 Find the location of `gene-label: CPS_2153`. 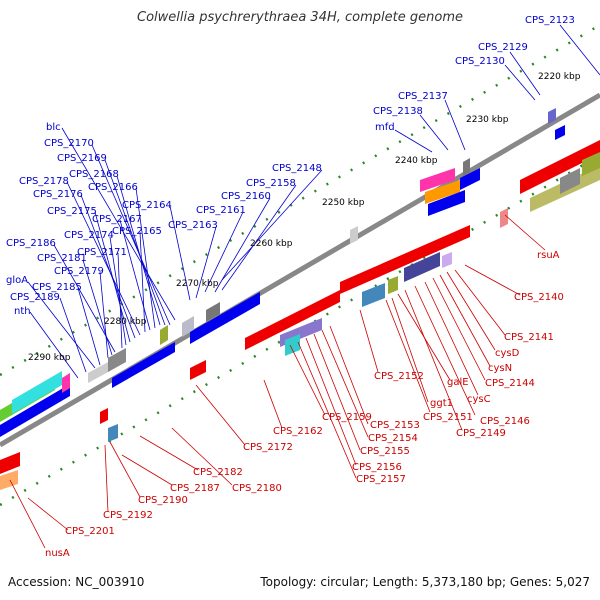

gene-label: CPS_2153 is located at coordinates (395, 425).